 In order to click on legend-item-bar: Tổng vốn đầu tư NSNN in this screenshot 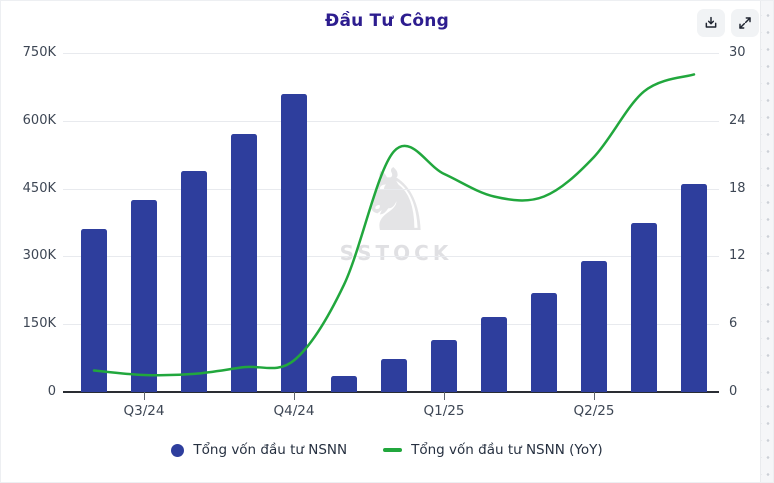, I will do `click(259, 450)`.